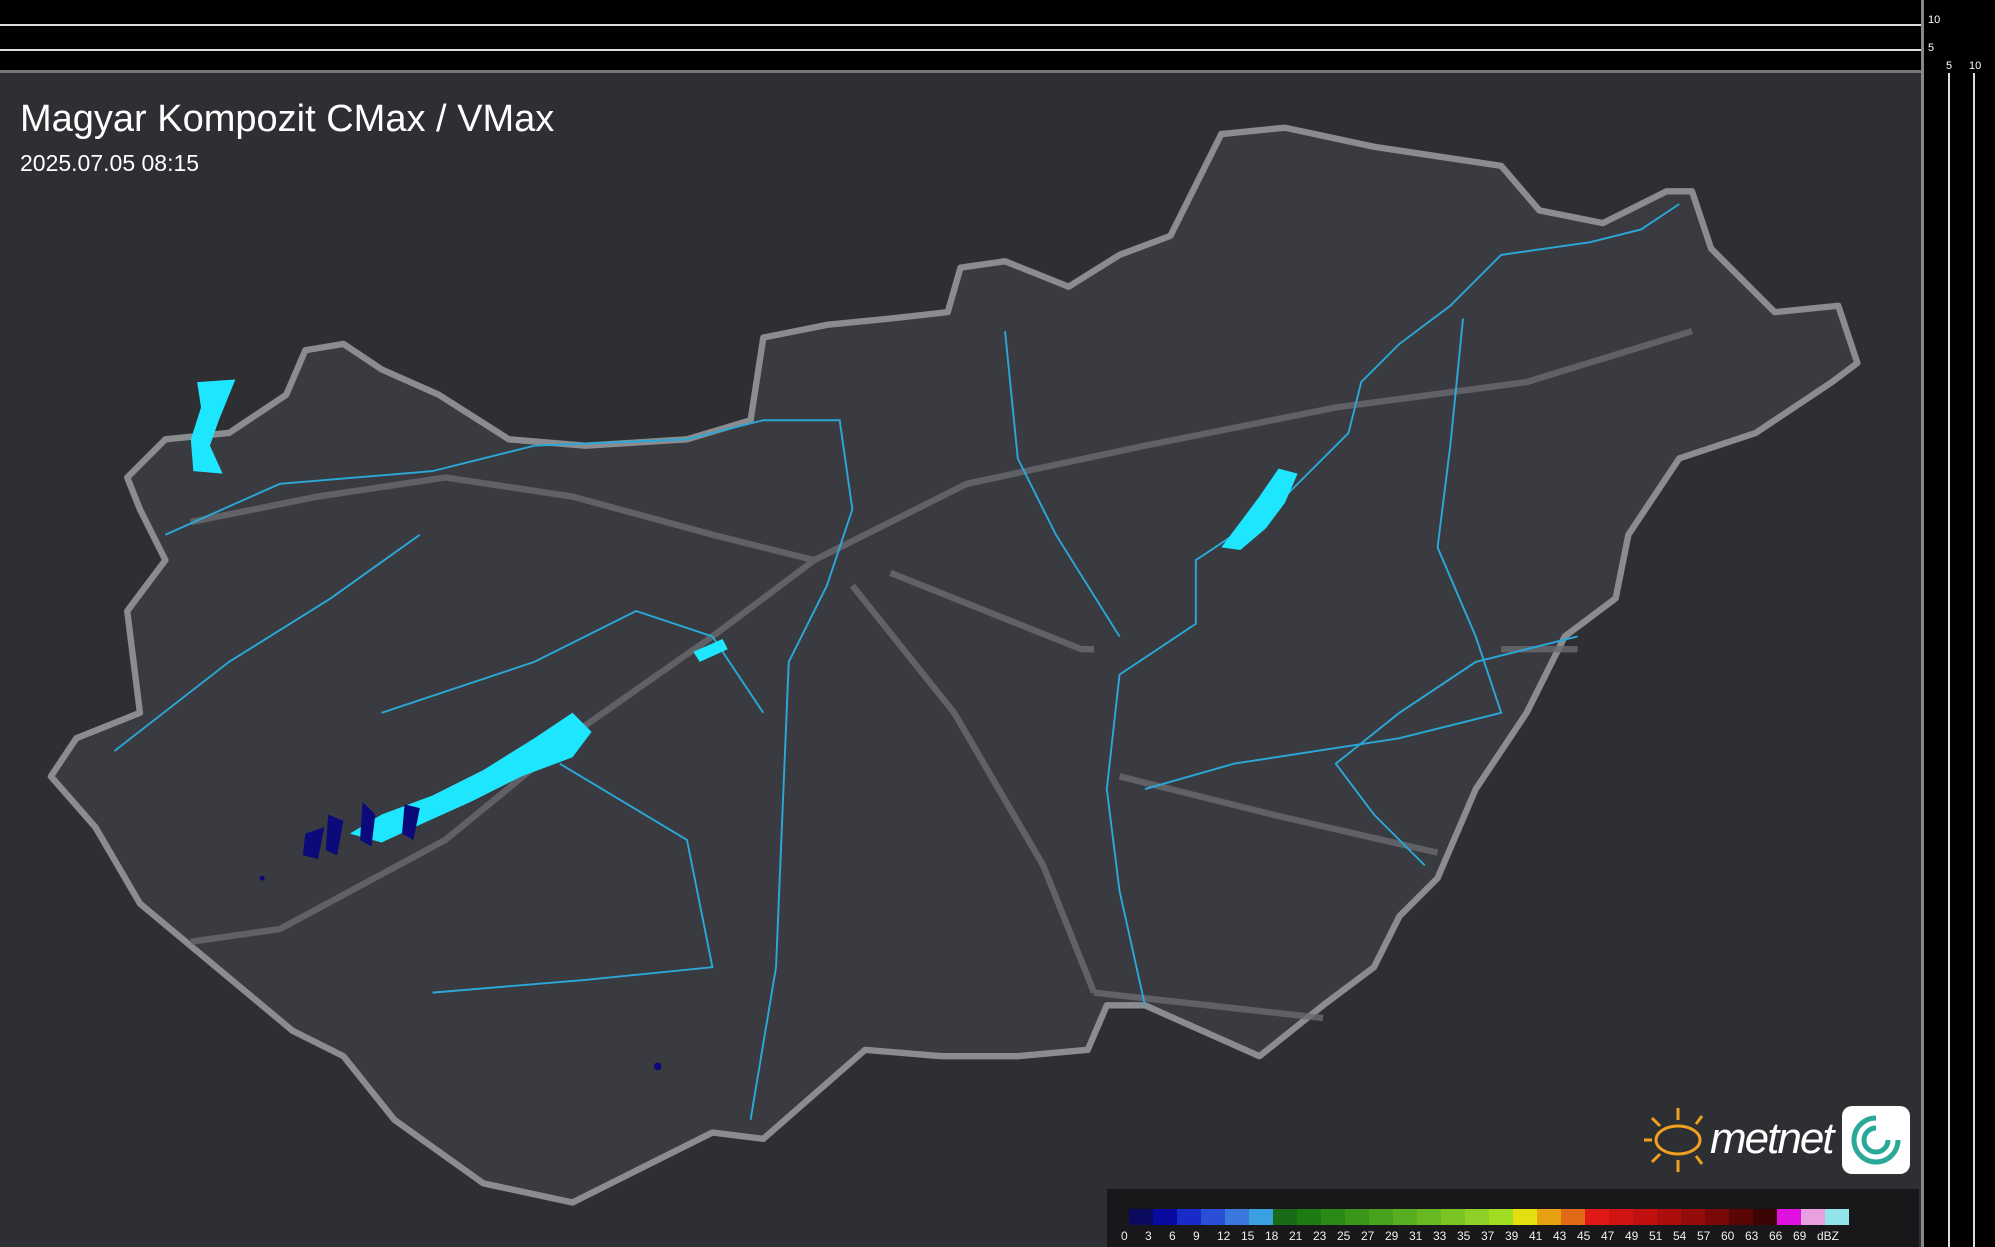  What do you see at coordinates (1272, 1236) in the screenshot?
I see `legend-label: 18` at bounding box center [1272, 1236].